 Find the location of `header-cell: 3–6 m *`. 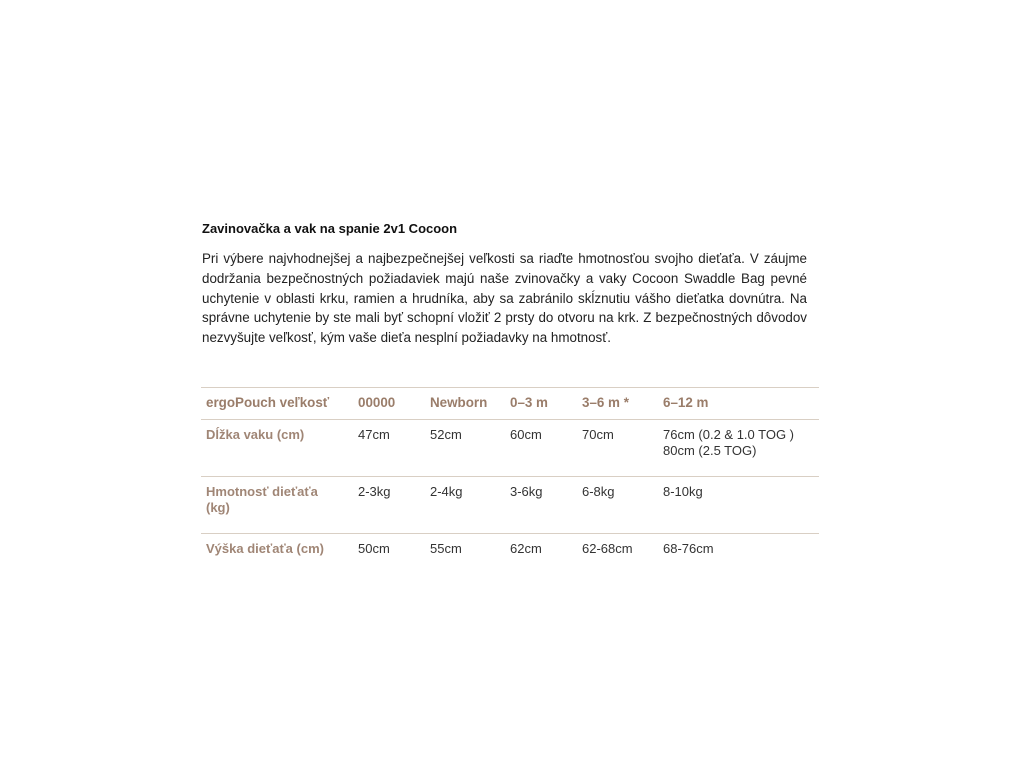

header-cell: 3–6 m * is located at coordinates (622, 403).